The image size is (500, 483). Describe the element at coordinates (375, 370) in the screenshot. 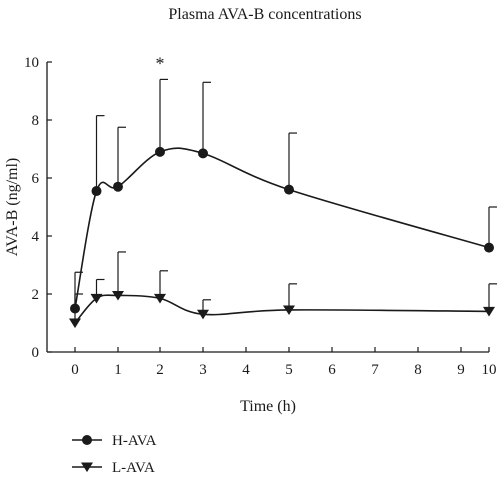

I see `x-tick-label: 7` at that location.